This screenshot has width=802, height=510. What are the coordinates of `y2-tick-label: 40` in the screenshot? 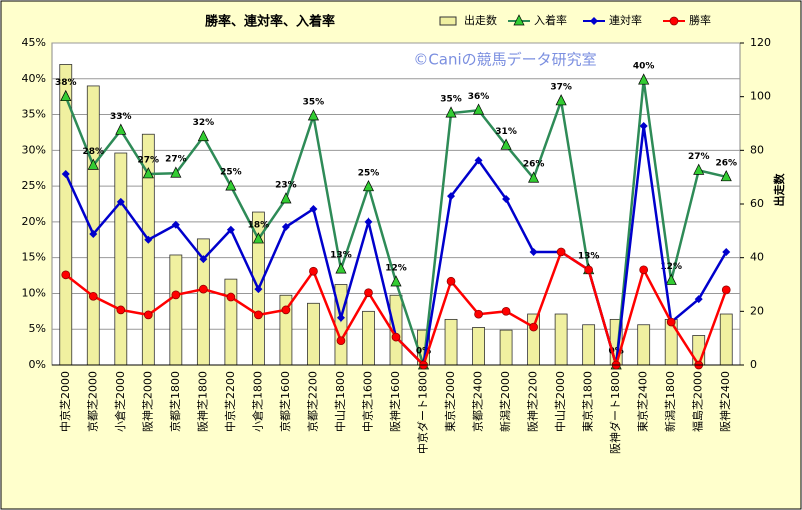 It's located at (757, 257).